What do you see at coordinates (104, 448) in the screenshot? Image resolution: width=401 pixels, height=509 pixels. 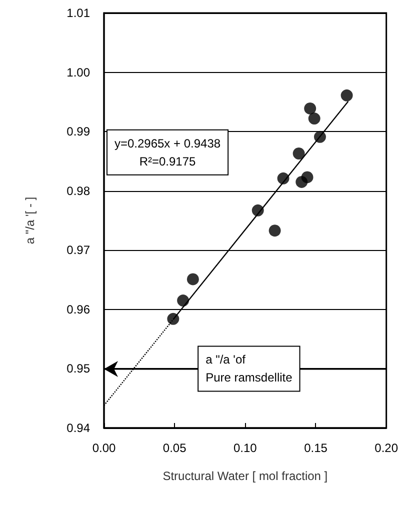 I see `x-tick-label: 0.00` at bounding box center [104, 448].